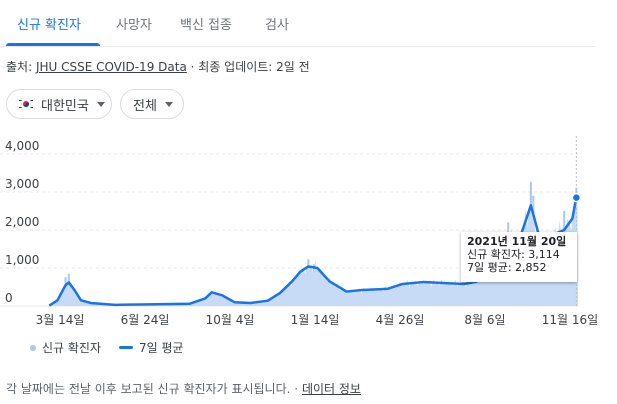 Image resolution: width=617 pixels, height=404 pixels. I want to click on data-info-link: 데이터 정보, so click(331, 389).